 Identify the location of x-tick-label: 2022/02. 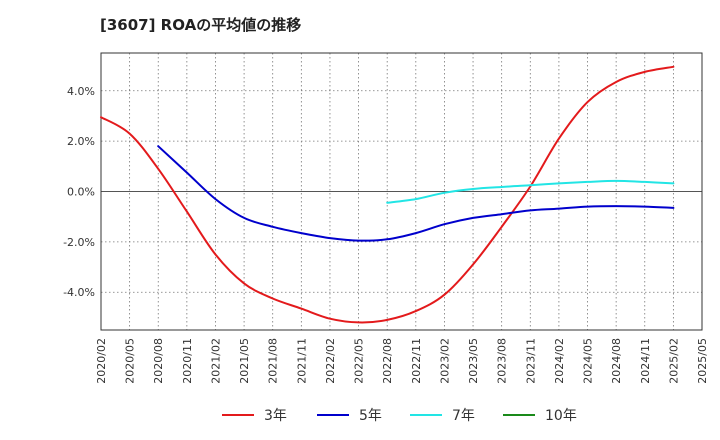
(330, 361).